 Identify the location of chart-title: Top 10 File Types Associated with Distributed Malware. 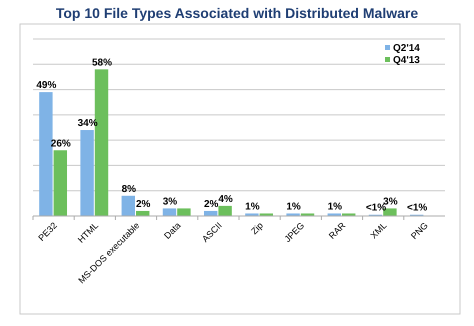
(237, 13).